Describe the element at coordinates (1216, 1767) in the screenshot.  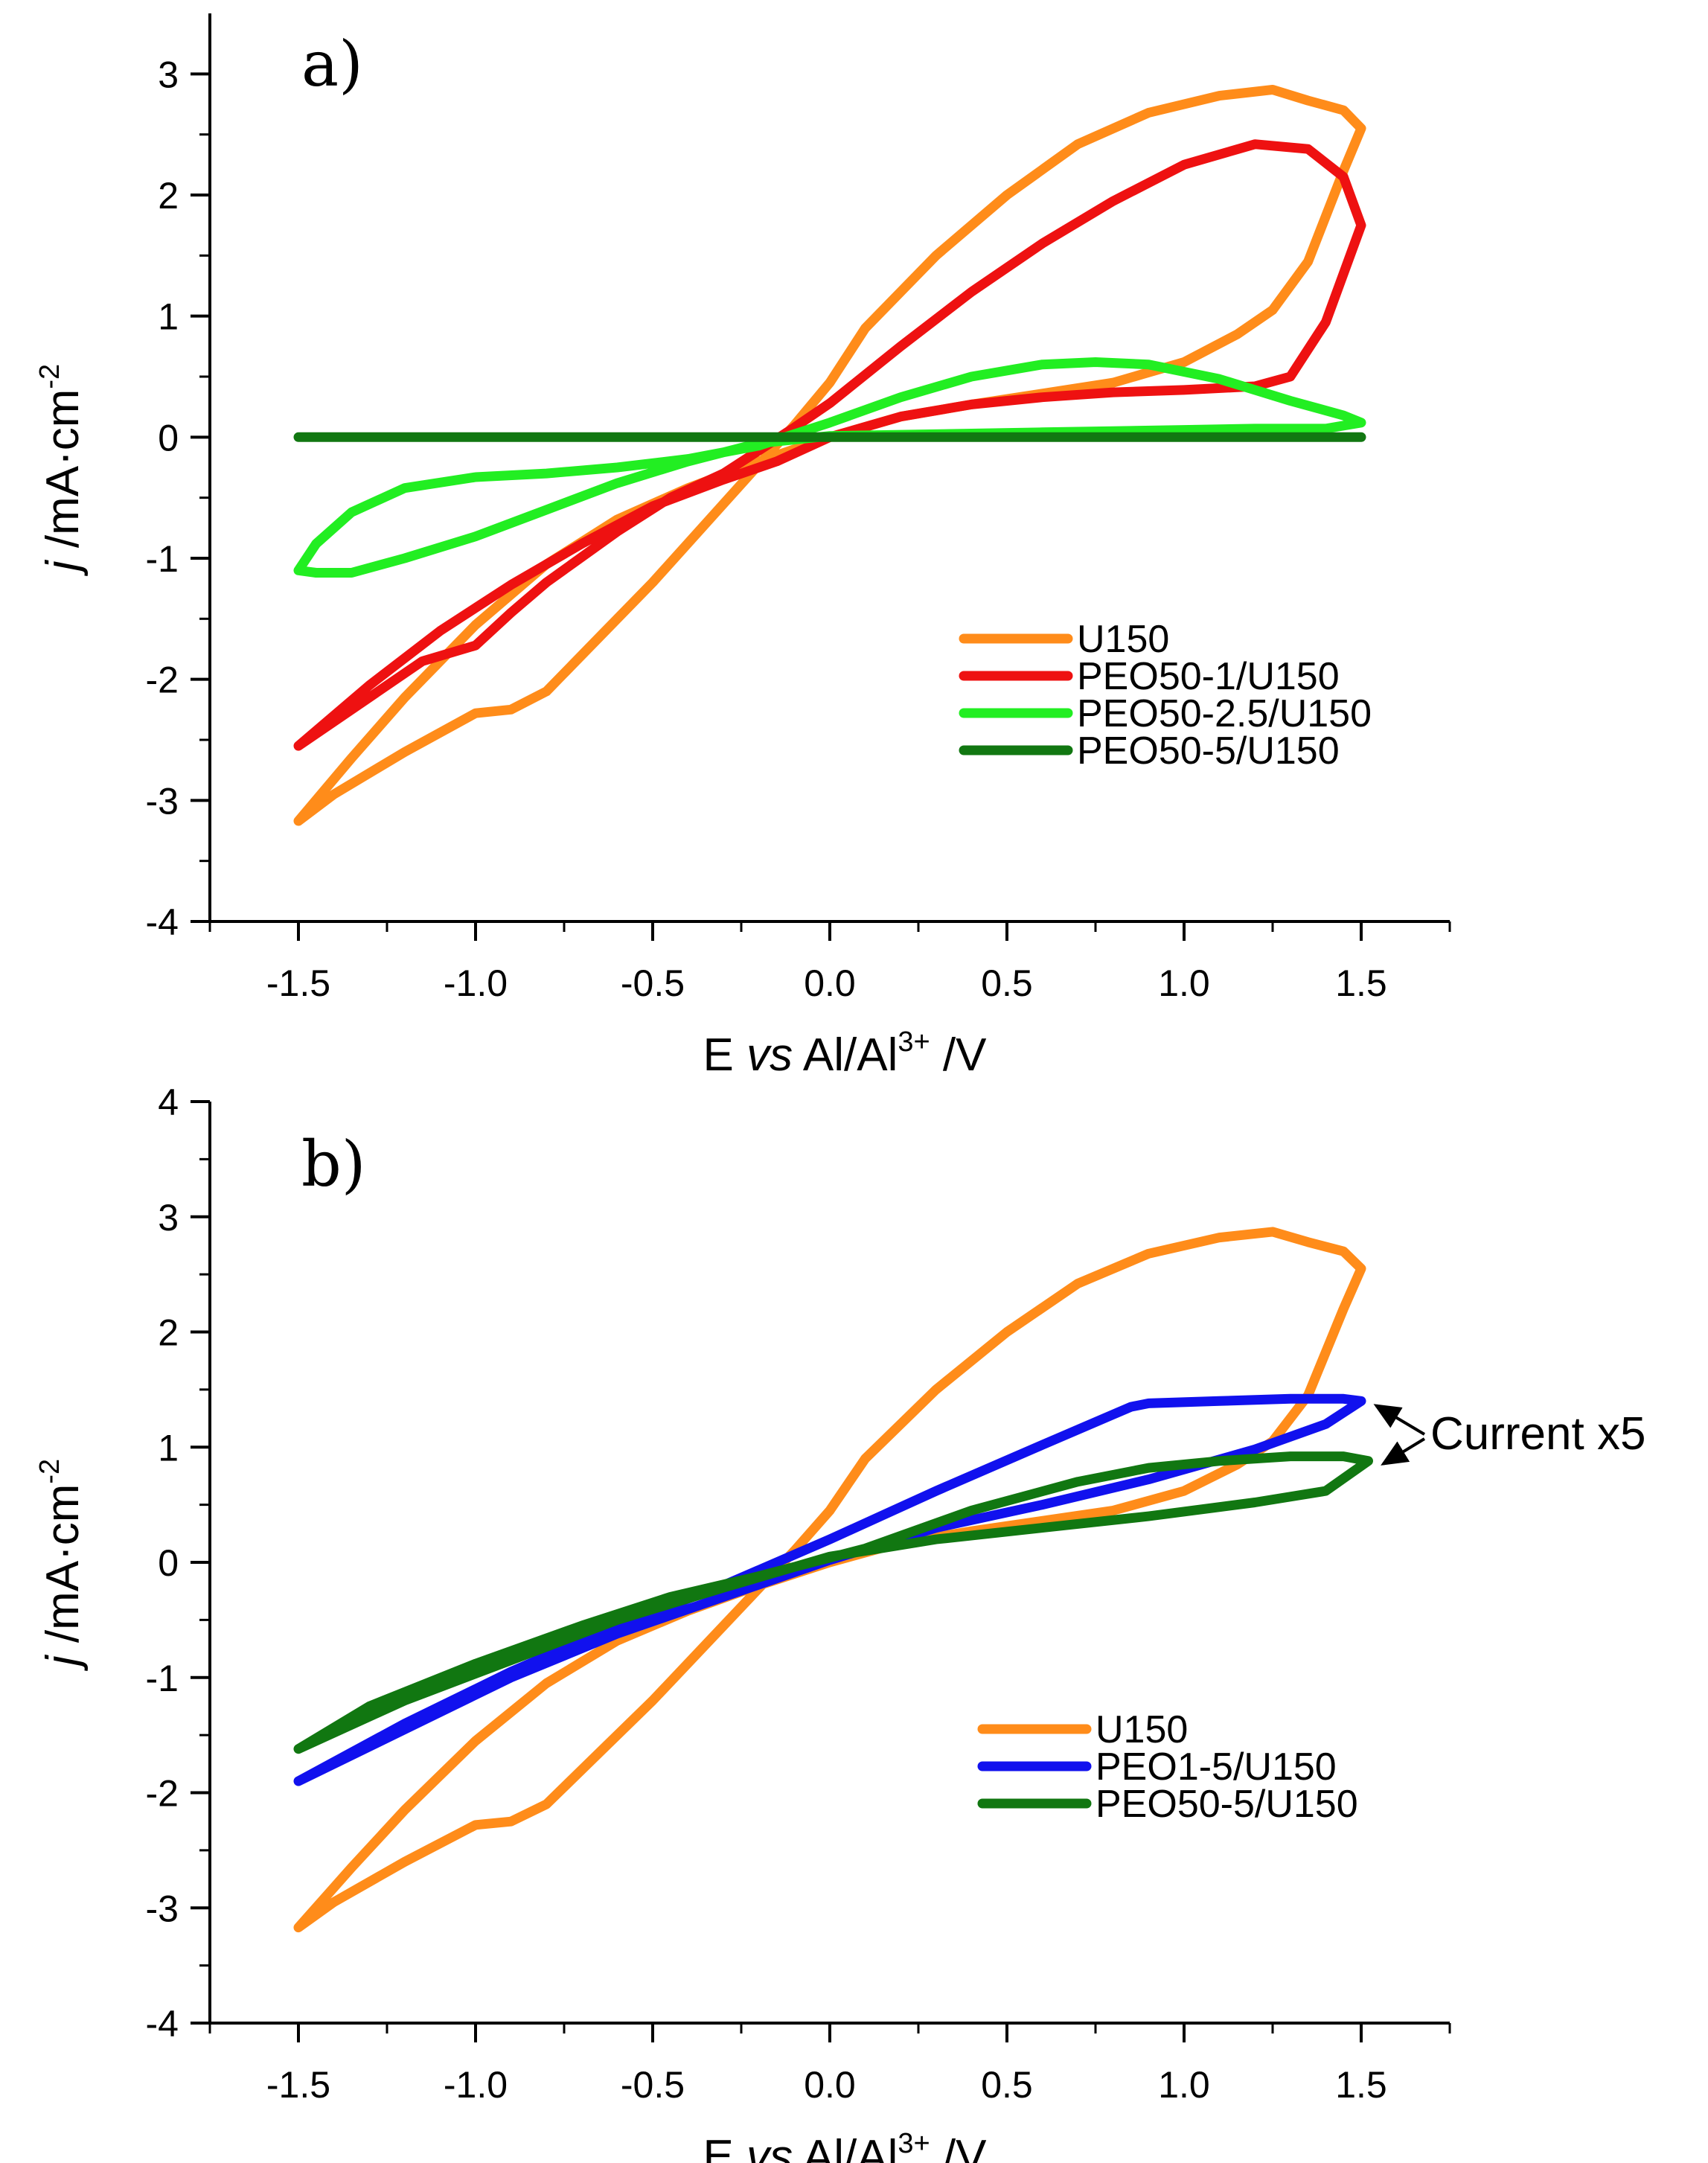
I see `legend-label: PEO1-5/U150` at that location.